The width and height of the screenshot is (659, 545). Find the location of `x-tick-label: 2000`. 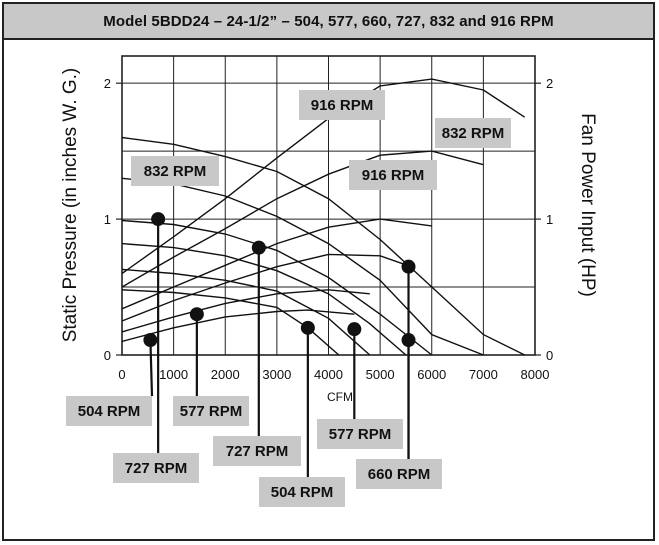

x-tick-label: 2000 is located at coordinates (225, 374).